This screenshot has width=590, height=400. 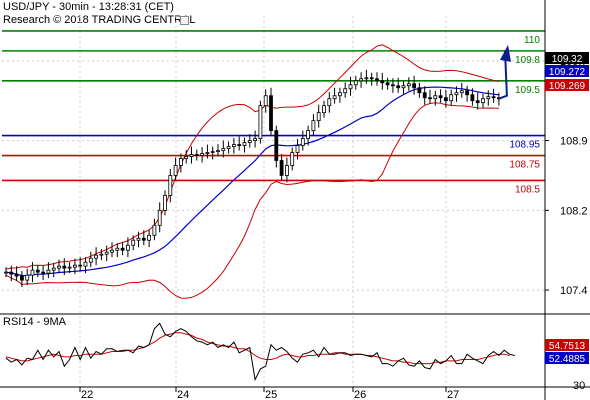 I want to click on projection-arrow, so click(x=503, y=75).